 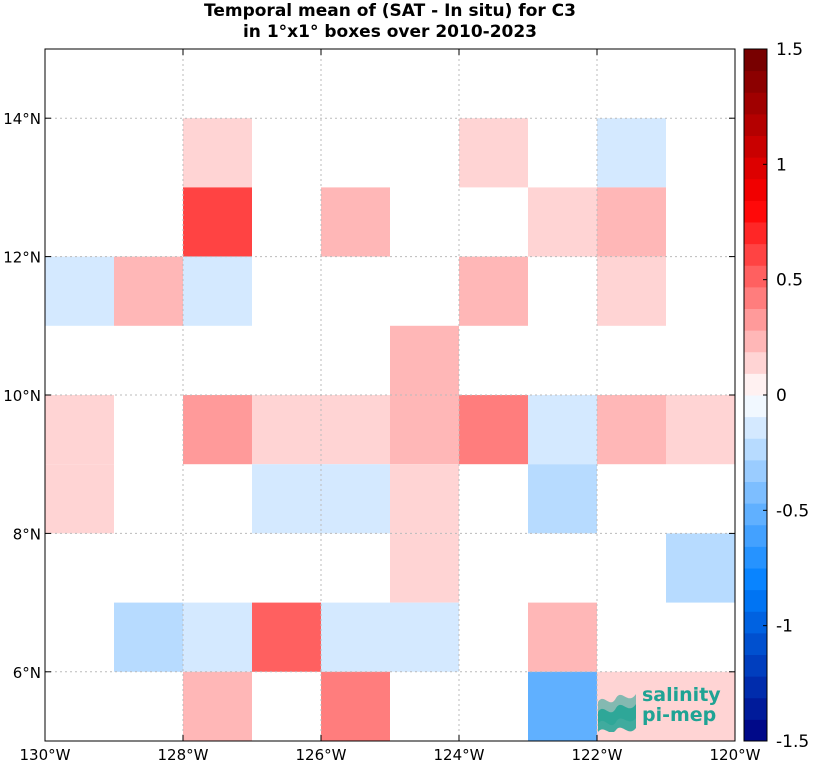 What do you see at coordinates (45, 754) in the screenshot?
I see `x-tick-label: 130°W` at bounding box center [45, 754].